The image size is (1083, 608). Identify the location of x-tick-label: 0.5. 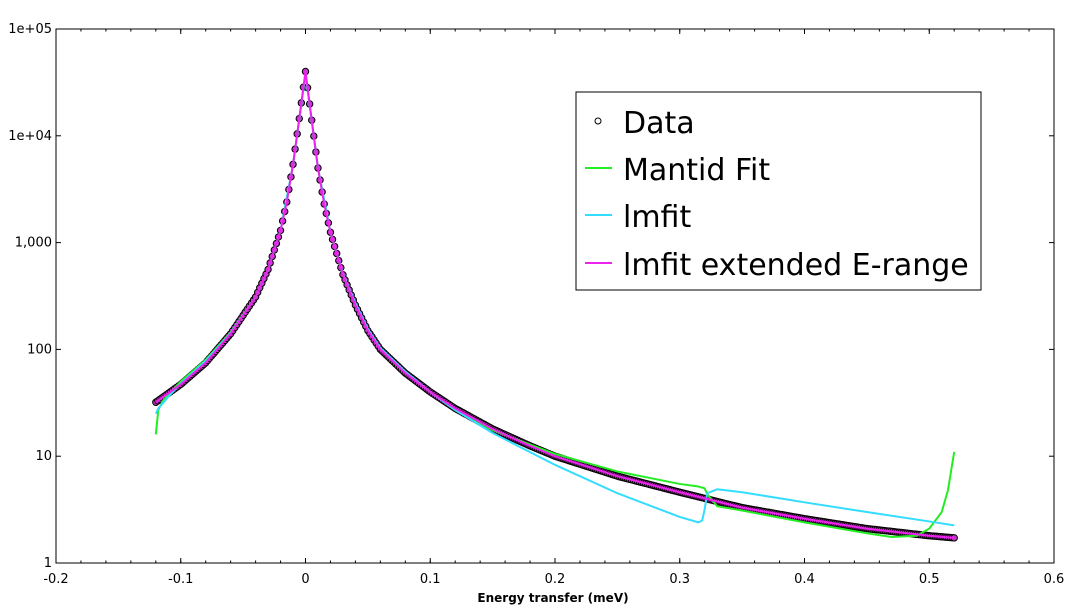
(929, 579).